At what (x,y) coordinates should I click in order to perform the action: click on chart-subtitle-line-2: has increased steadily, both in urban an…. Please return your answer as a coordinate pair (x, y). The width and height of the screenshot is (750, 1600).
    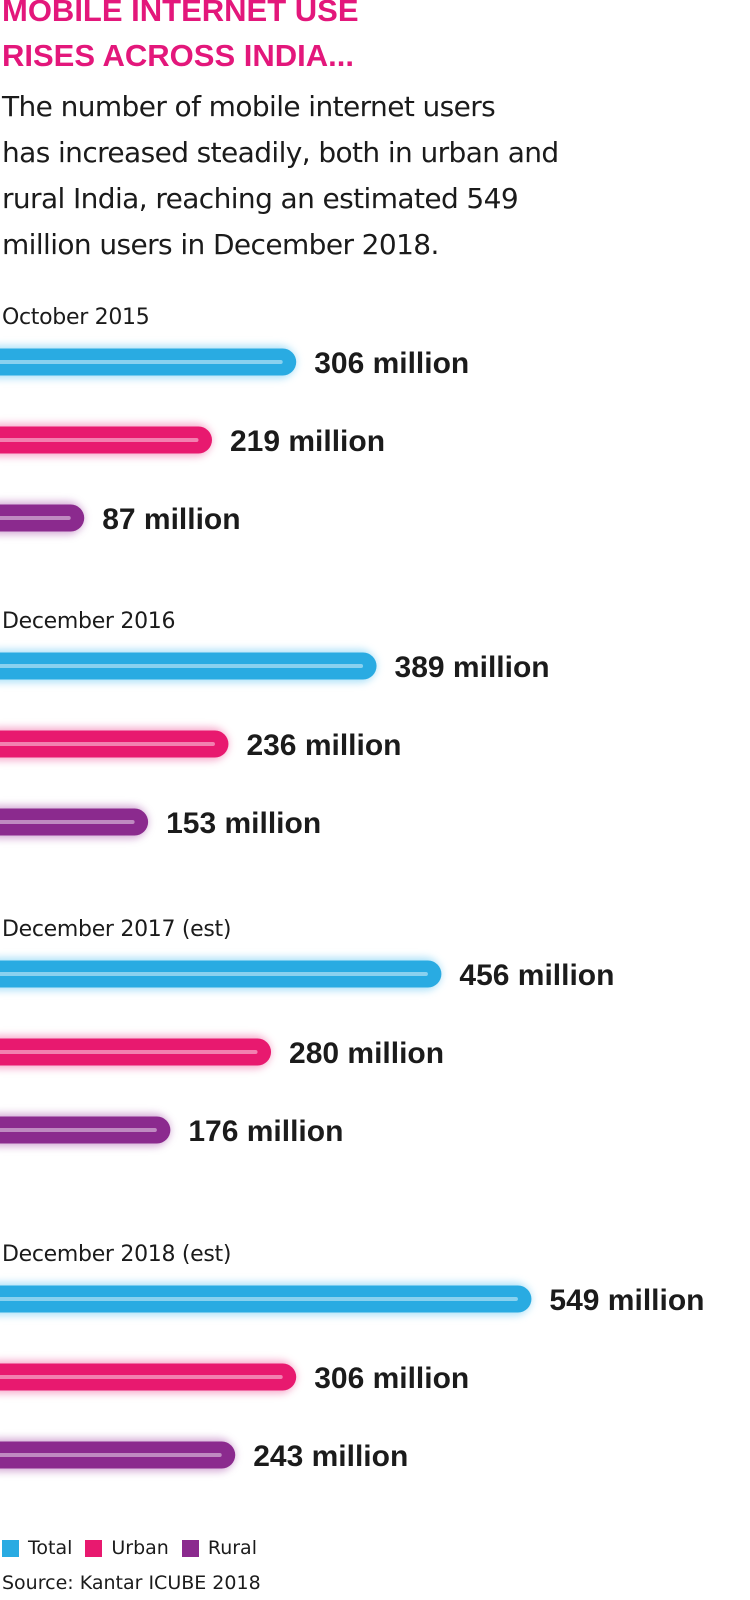
    Looking at the image, I should click on (280, 152).